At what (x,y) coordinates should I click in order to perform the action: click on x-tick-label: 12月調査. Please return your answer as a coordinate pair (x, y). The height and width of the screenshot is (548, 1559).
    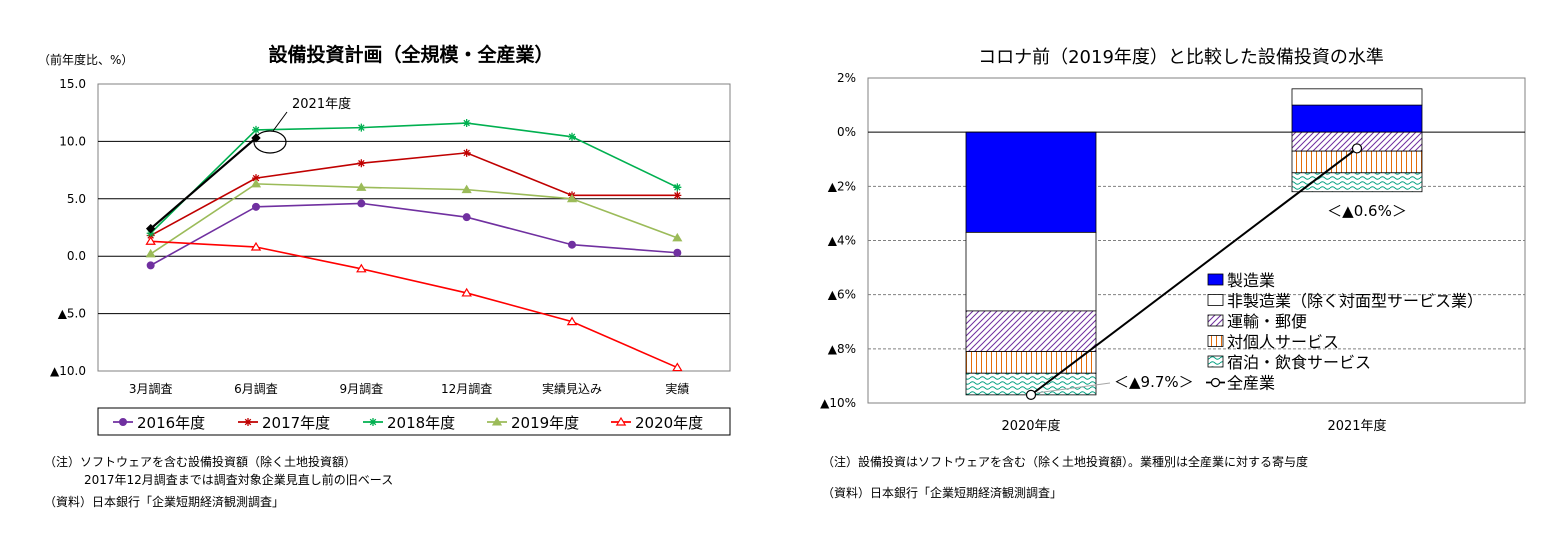
    Looking at the image, I should click on (466, 389).